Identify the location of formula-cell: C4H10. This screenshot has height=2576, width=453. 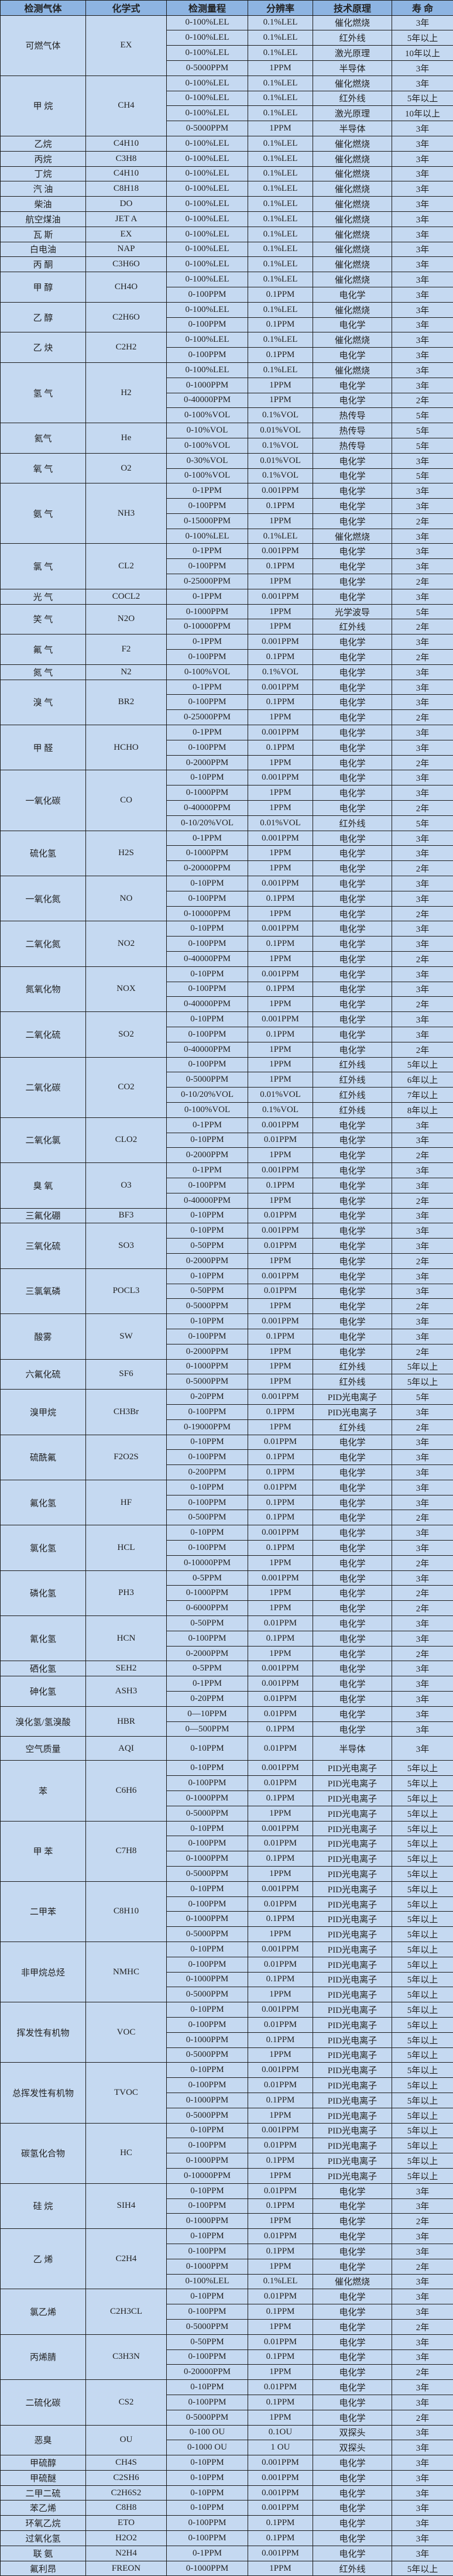
(126, 143).